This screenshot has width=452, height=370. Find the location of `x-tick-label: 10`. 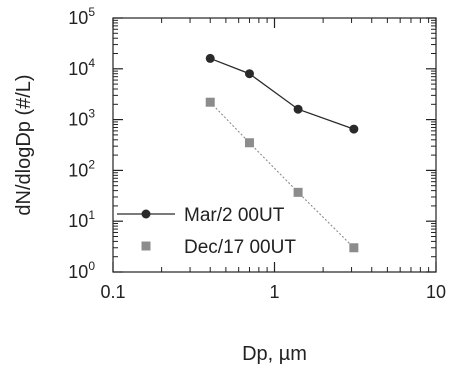

x-tick-label: 10 is located at coordinates (436, 292).